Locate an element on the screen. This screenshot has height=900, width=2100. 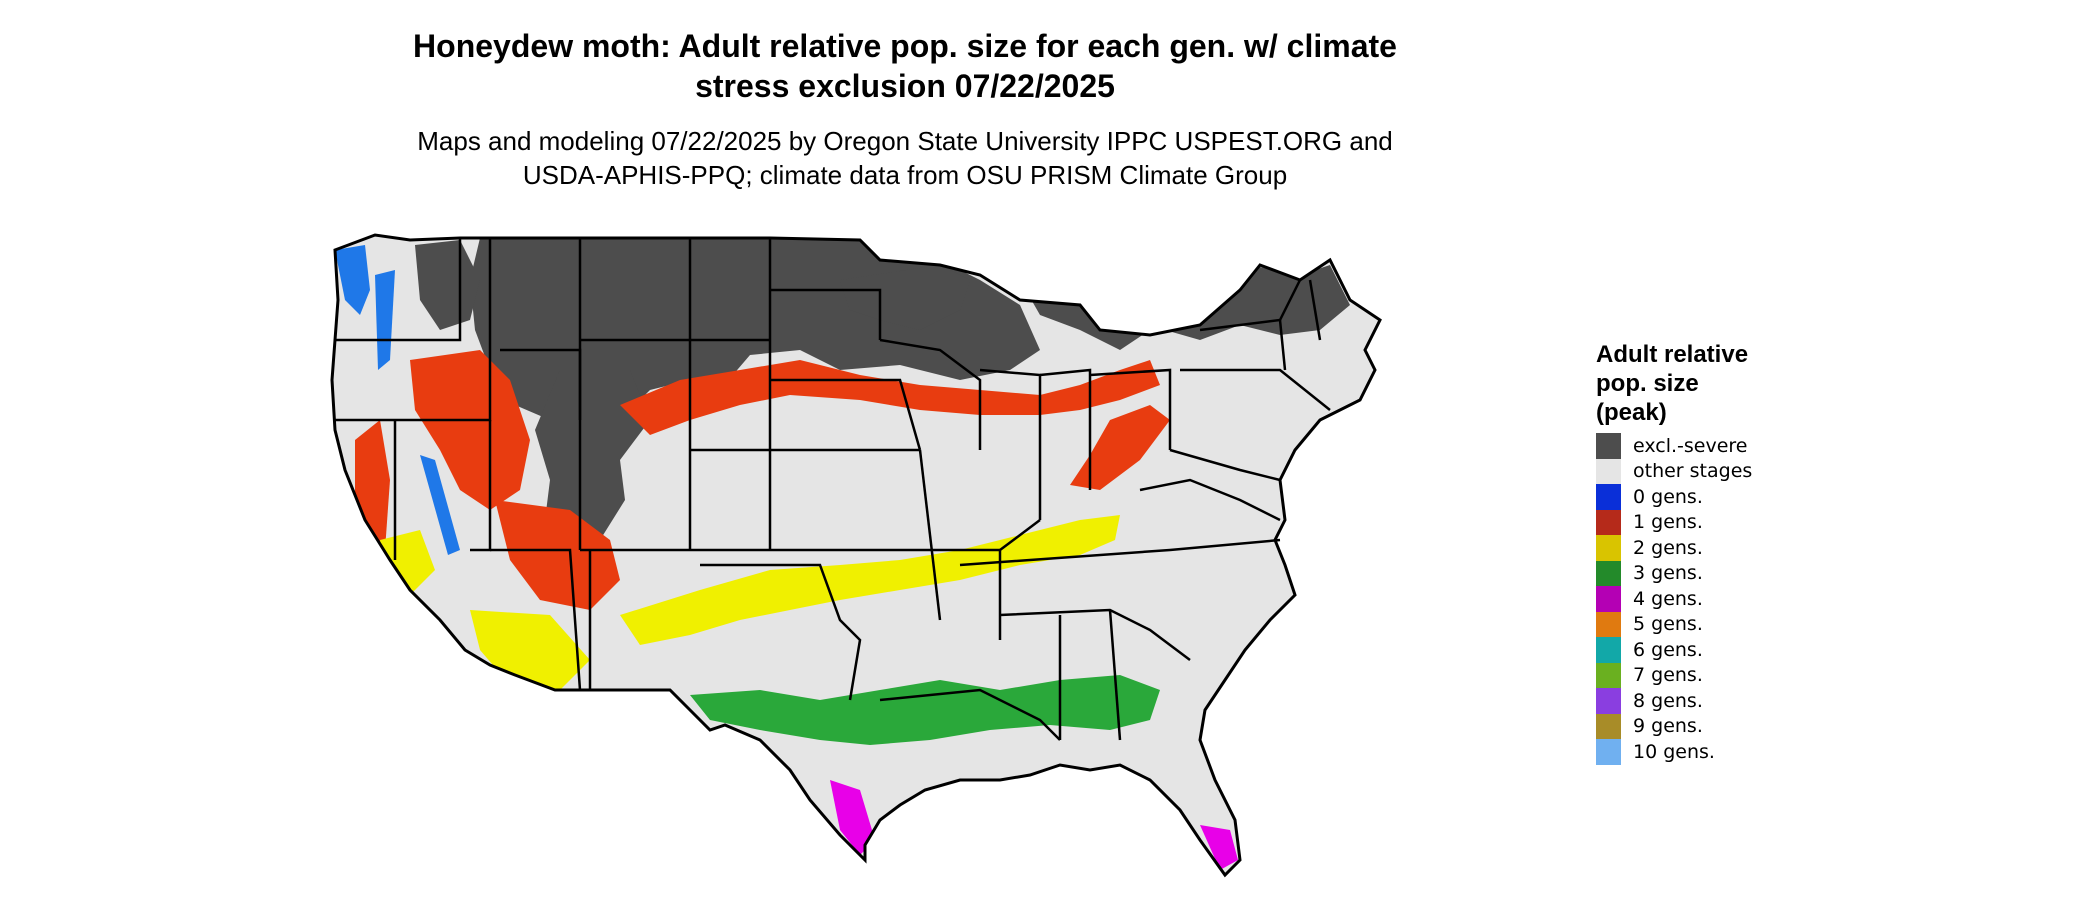
legend-item: 4 gens. is located at coordinates (1674, 599).